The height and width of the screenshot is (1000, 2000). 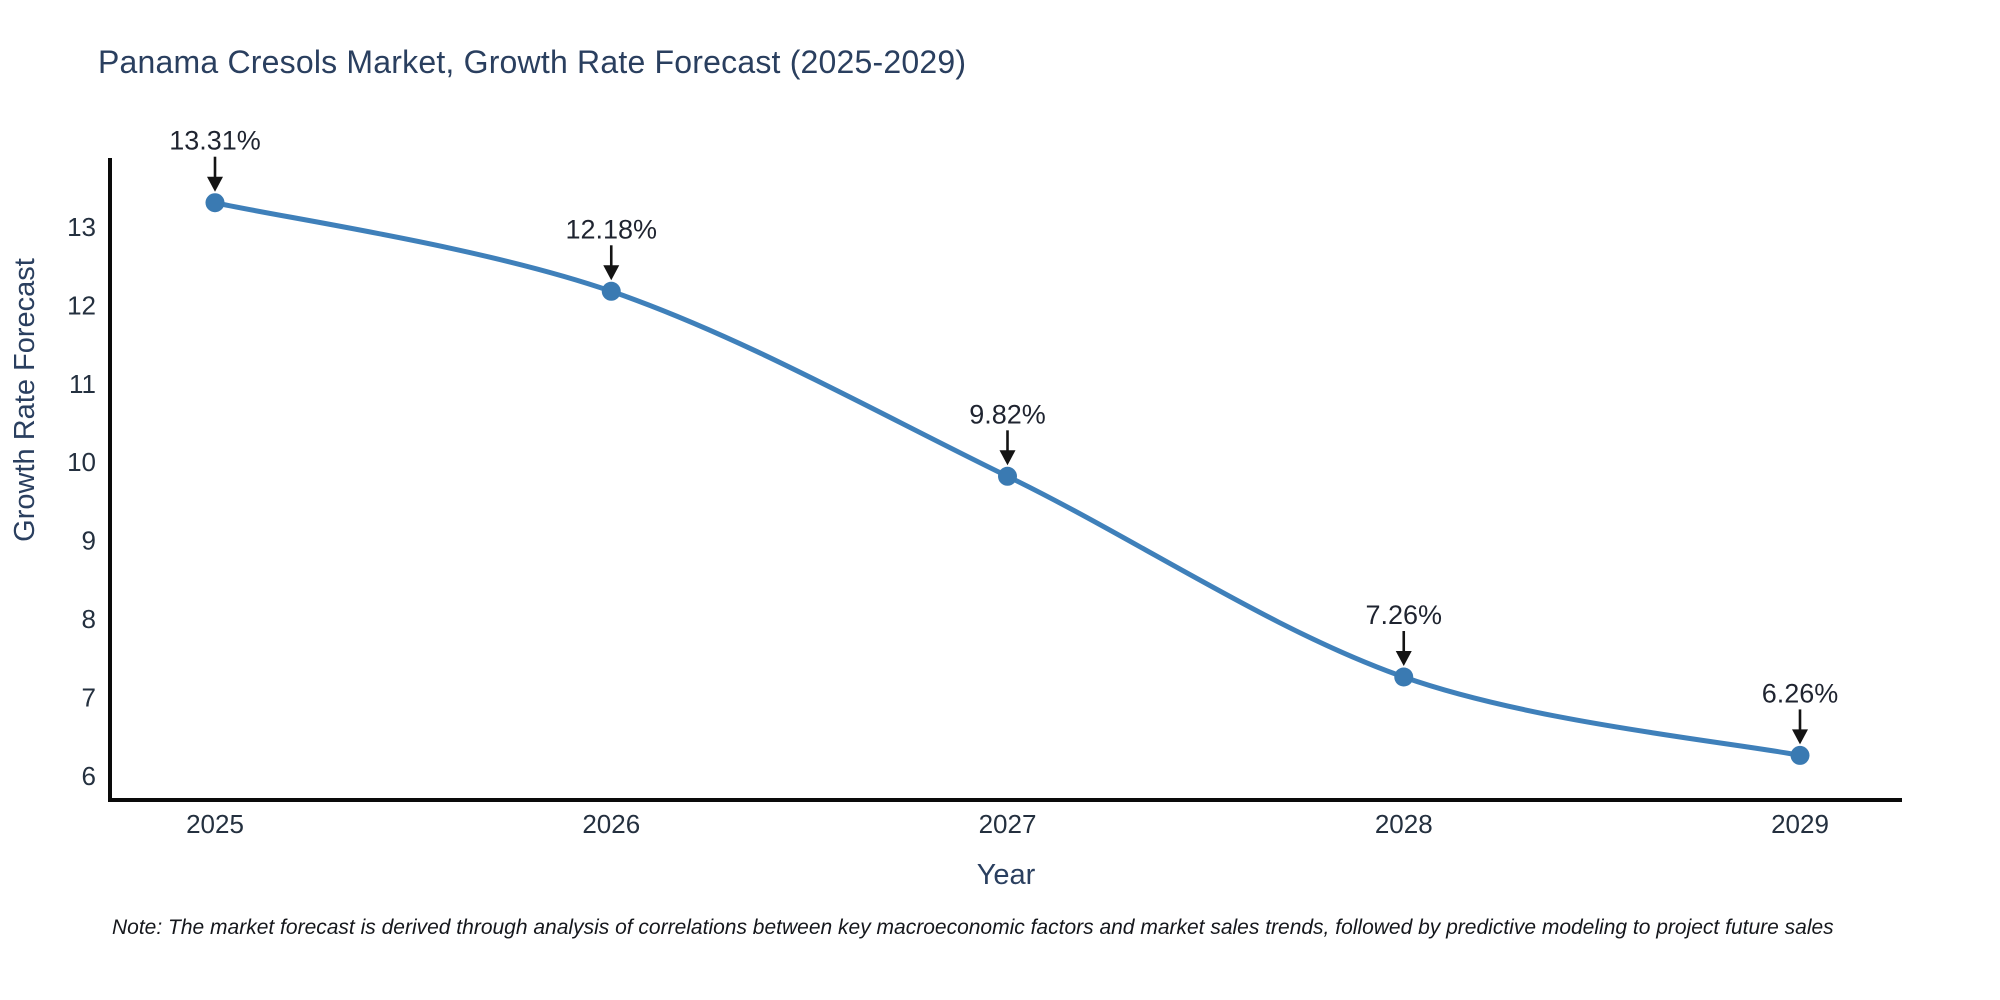 What do you see at coordinates (215, 141) in the screenshot?
I see `annotation-label: 13.31%` at bounding box center [215, 141].